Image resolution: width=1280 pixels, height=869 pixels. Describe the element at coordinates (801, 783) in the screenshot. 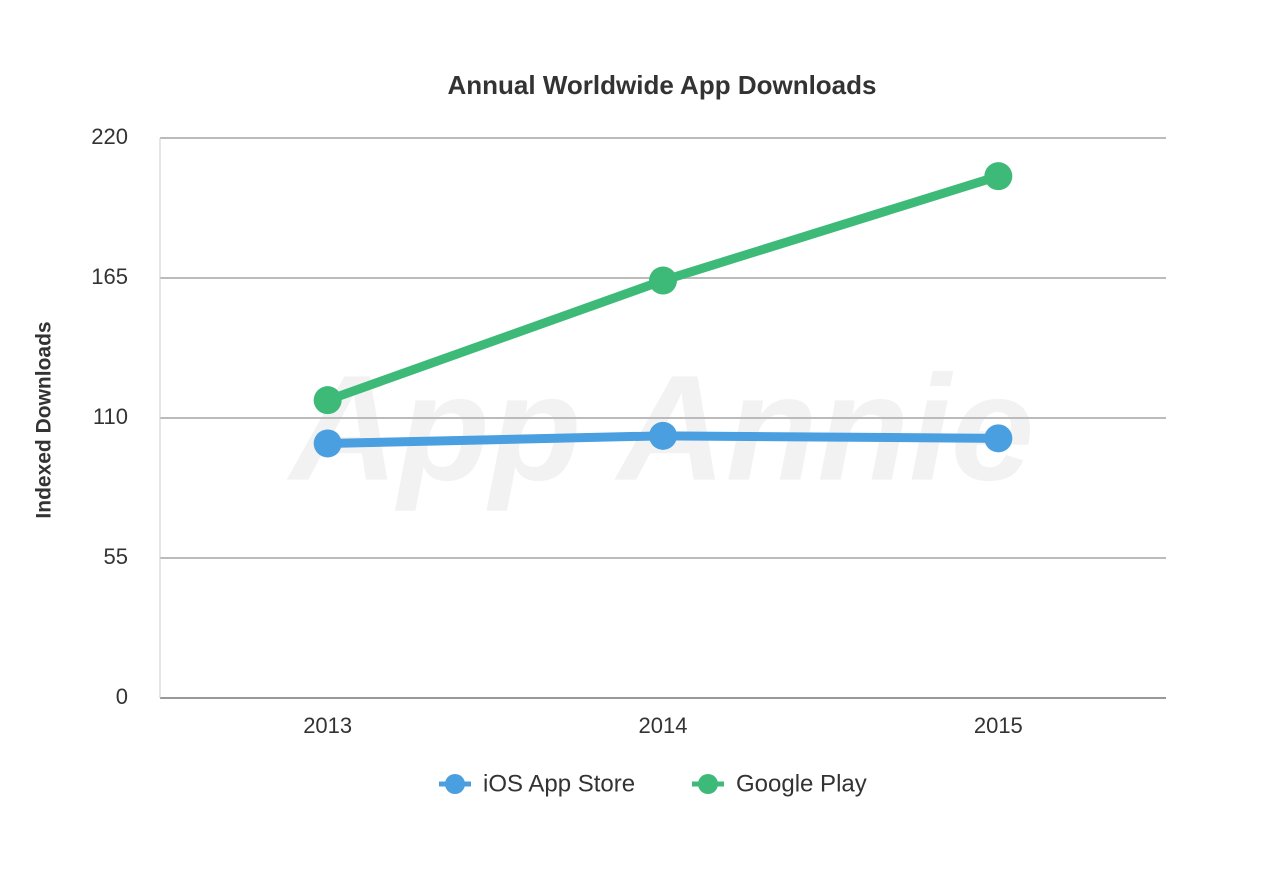

I see `legend-label: Google Play` at that location.